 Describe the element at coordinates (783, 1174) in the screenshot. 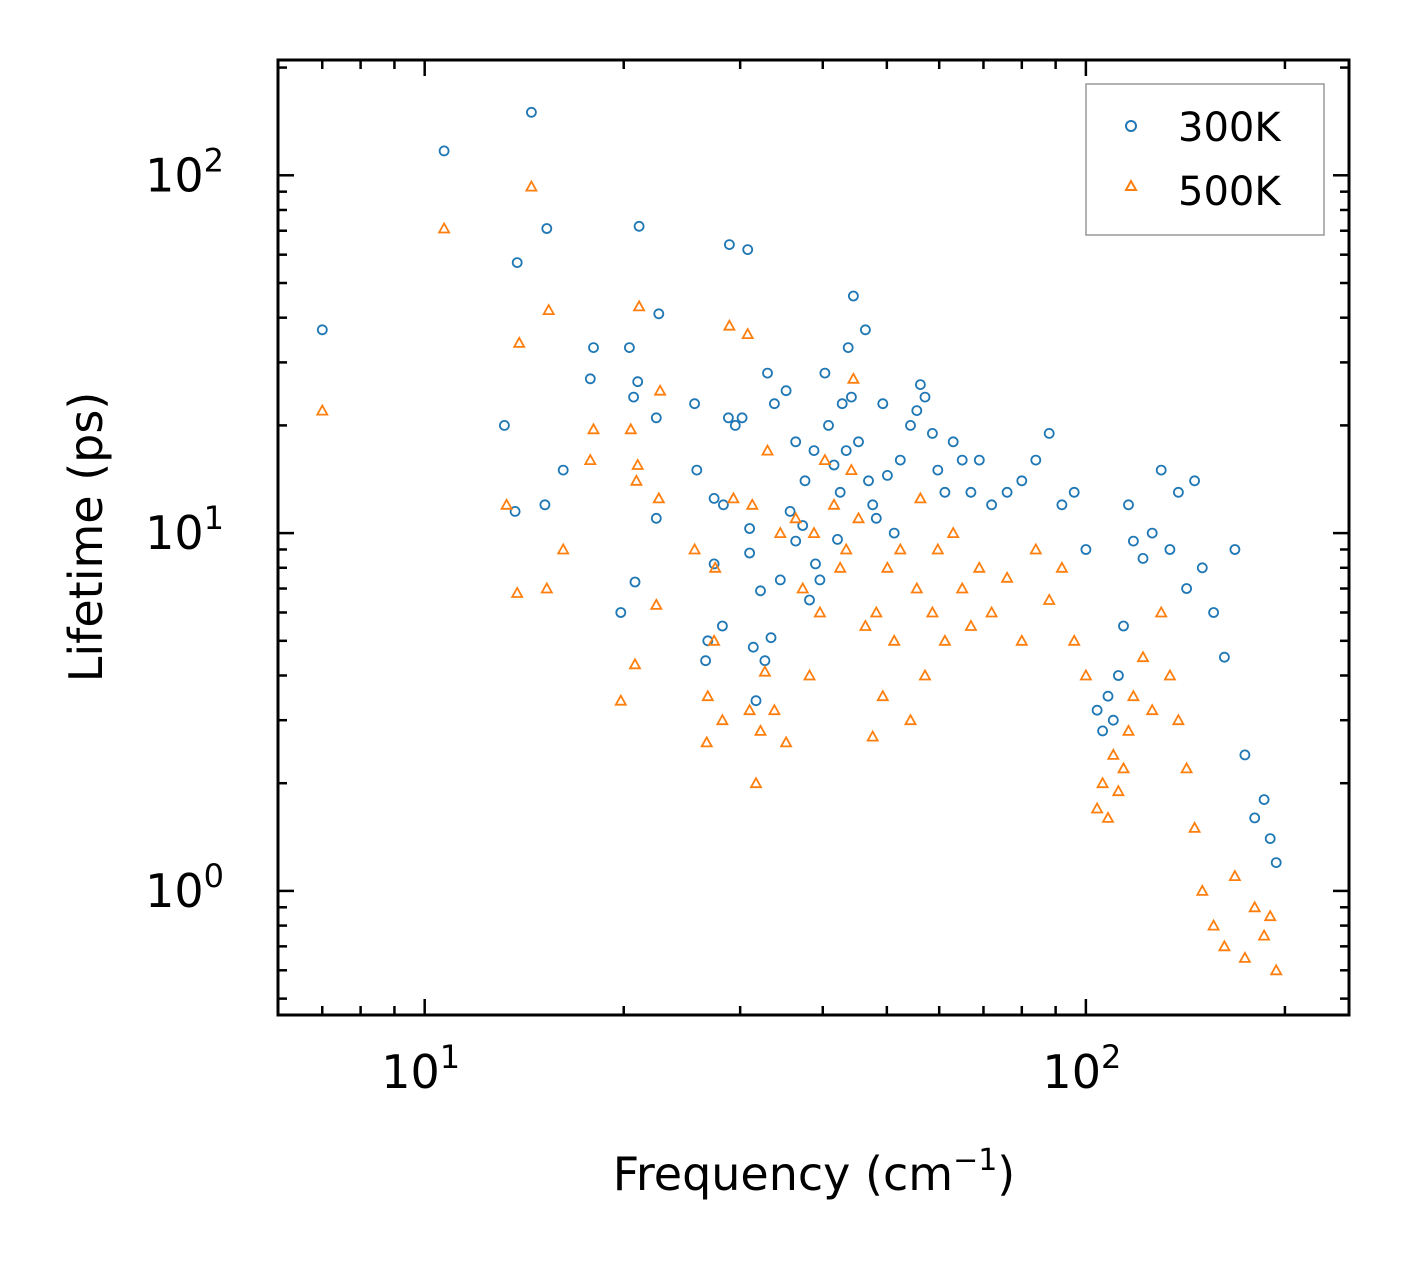

I see `x-axis-label-main: Frequency (cm` at that location.